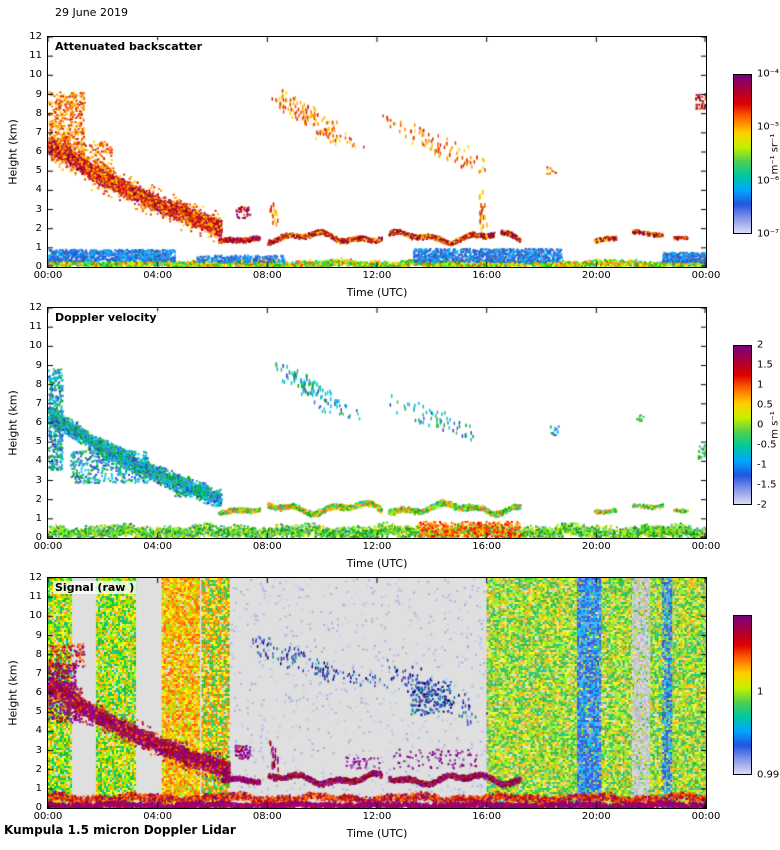 This screenshot has height=850, width=780. I want to click on panel-title: Doppler velocity, so click(106, 317).